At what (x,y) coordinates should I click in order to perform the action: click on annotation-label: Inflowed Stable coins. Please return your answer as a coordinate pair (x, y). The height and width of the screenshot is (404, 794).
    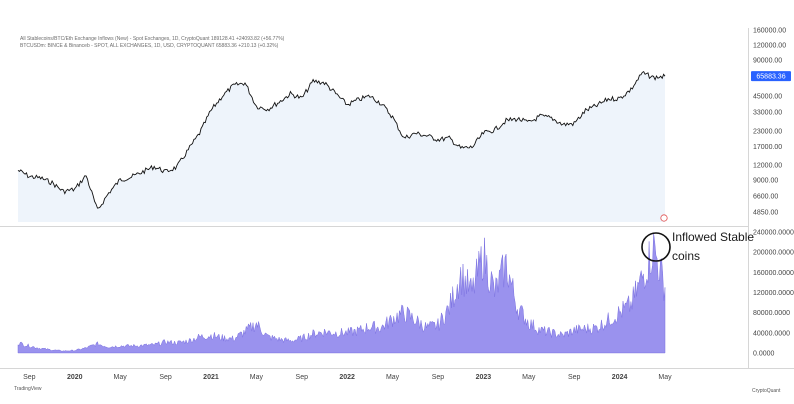
    Looking at the image, I should click on (727, 247).